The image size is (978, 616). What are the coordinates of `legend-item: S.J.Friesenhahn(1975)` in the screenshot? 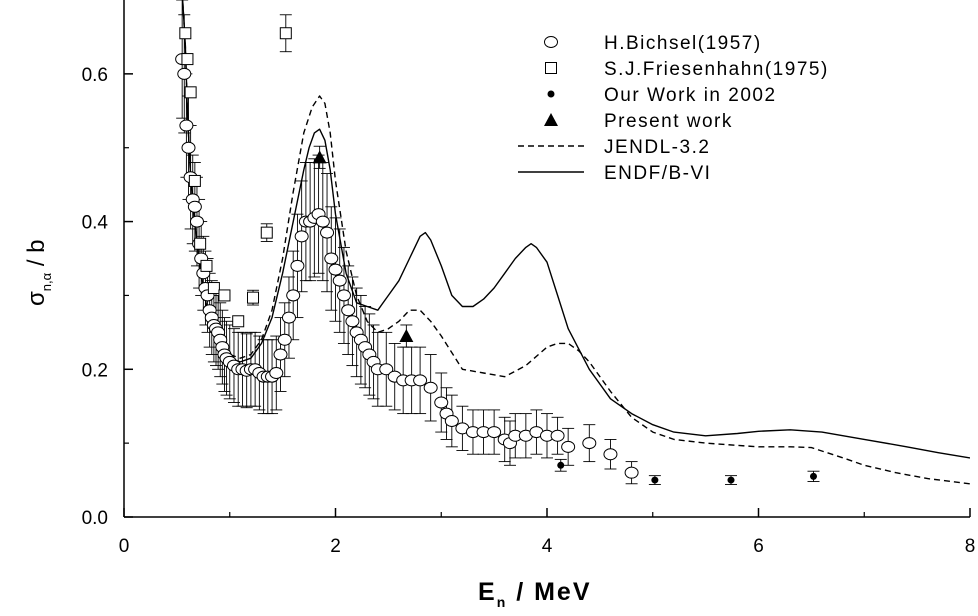 It's located at (687, 69).